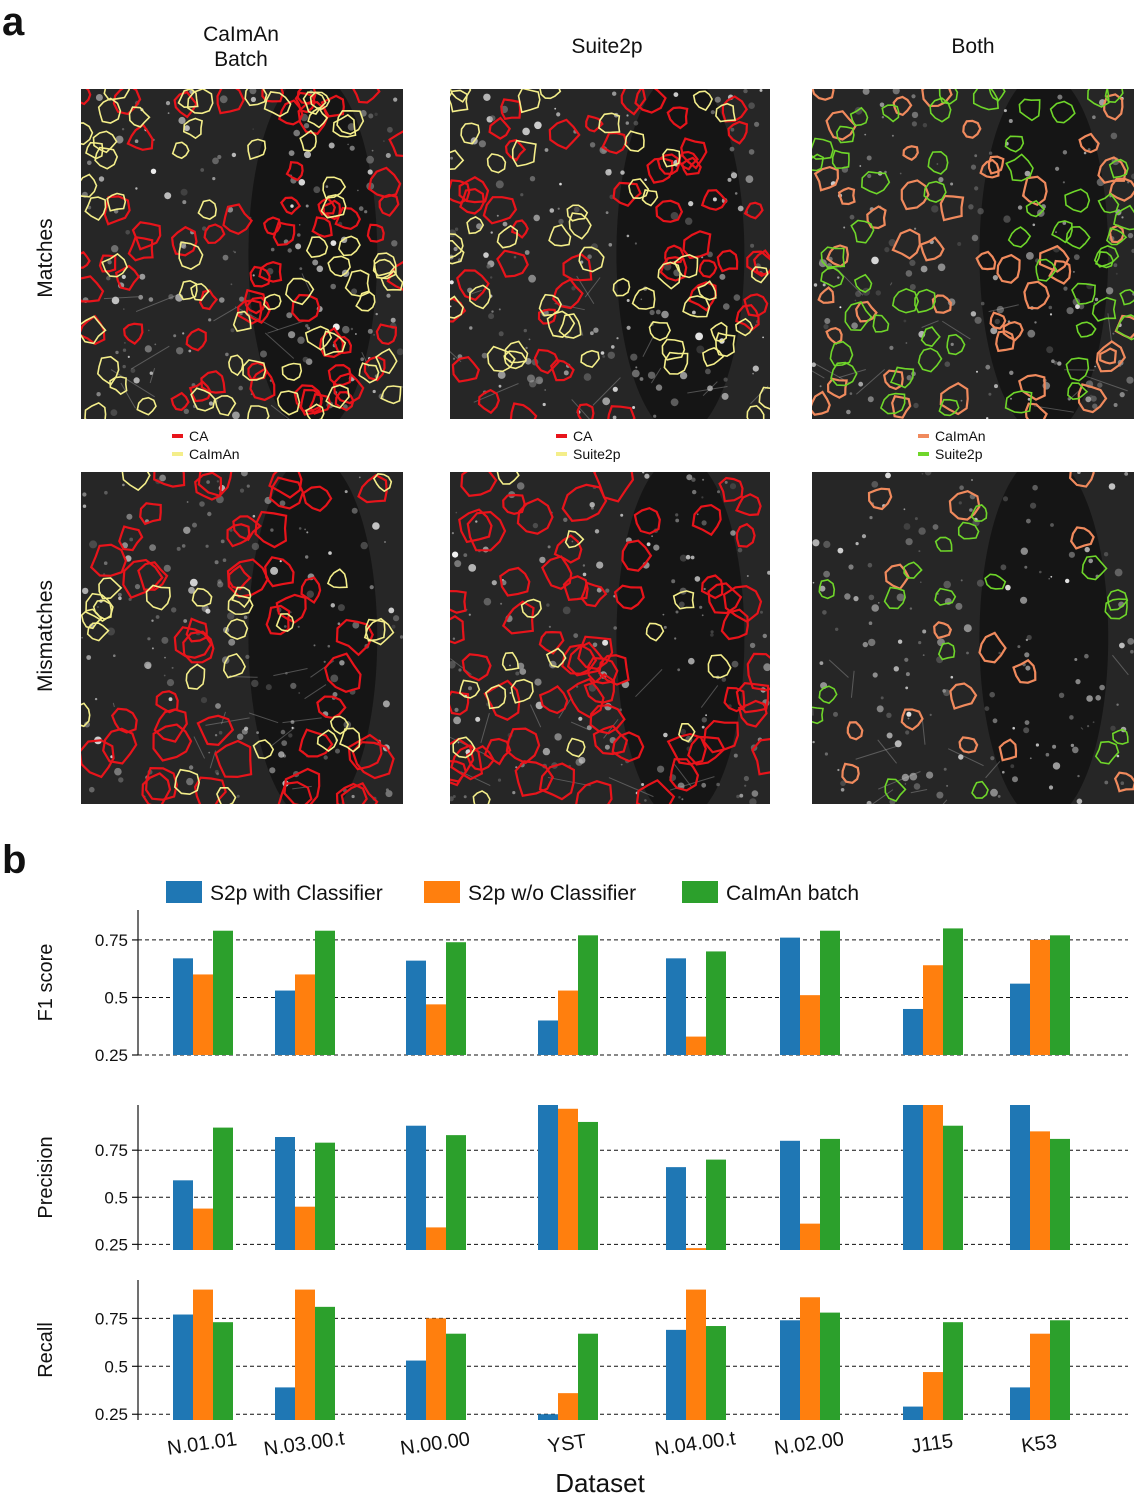 Image resolution: width=1134 pixels, height=1500 pixels. I want to click on x-axis-label: Dataset, so click(600, 1483).